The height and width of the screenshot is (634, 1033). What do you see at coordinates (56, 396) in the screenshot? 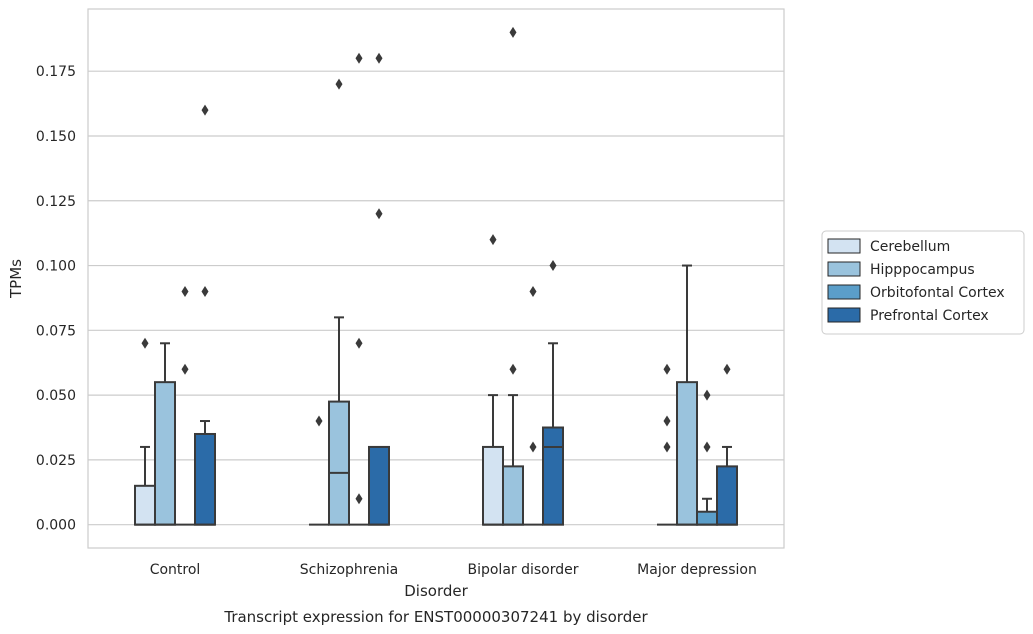
I see `y-tick-label-2: 0.050` at bounding box center [56, 396].